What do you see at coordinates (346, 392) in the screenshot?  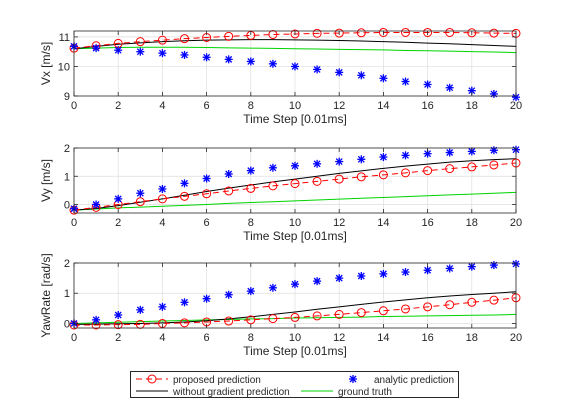 I see `legend-entry-ground-truth: ground truth` at bounding box center [346, 392].